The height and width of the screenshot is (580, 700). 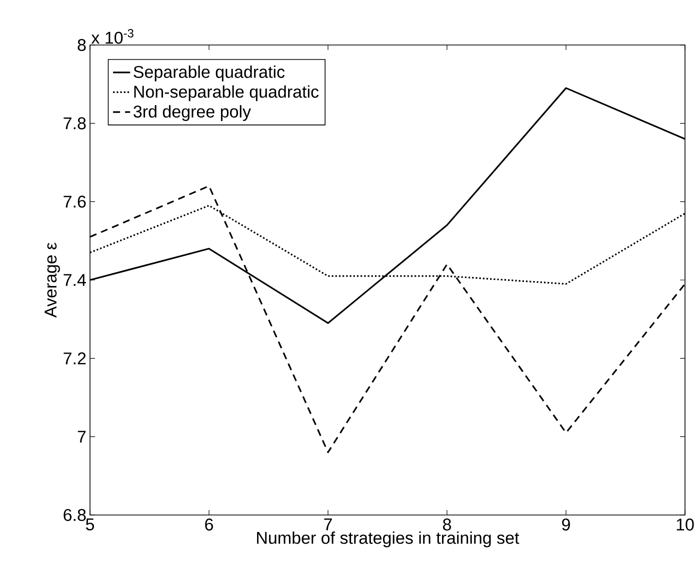 I want to click on y-tick-label: 8, so click(x=82, y=45).